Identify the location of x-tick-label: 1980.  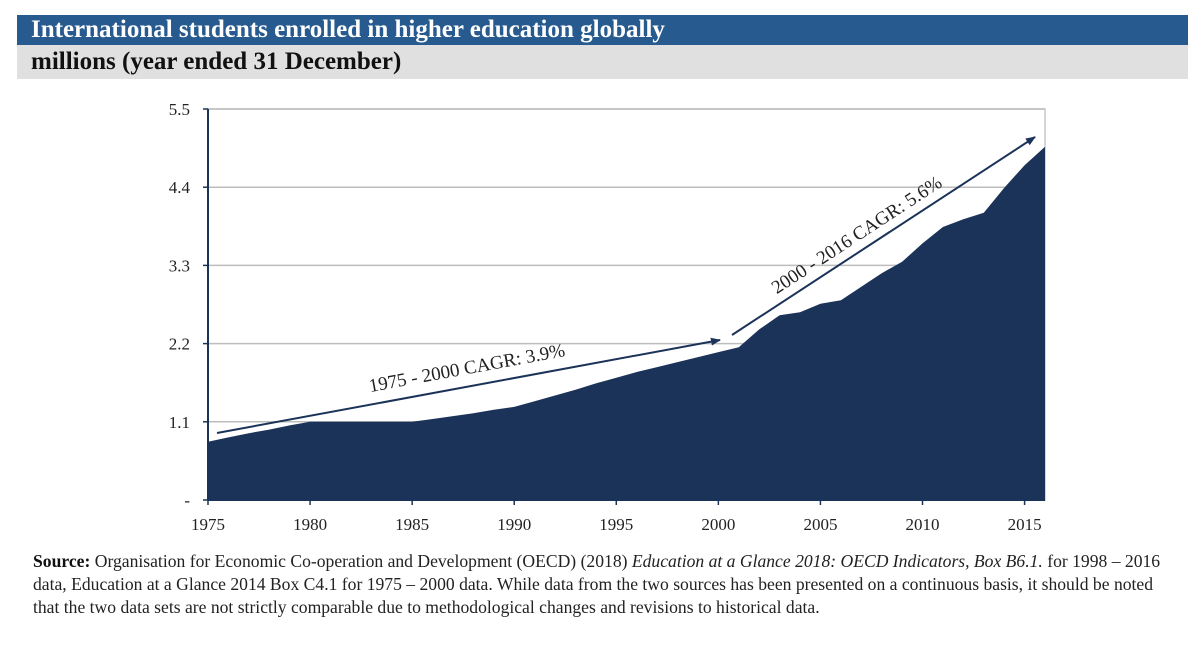
(310, 524).